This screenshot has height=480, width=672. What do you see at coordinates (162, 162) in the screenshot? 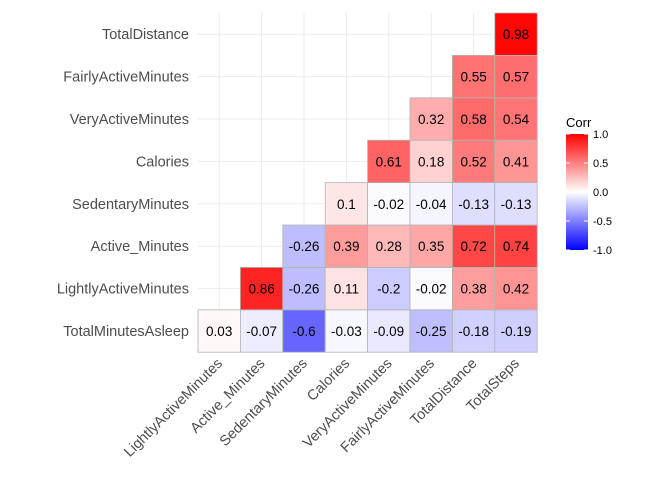
I see `y-tick-label: Calories` at bounding box center [162, 162].